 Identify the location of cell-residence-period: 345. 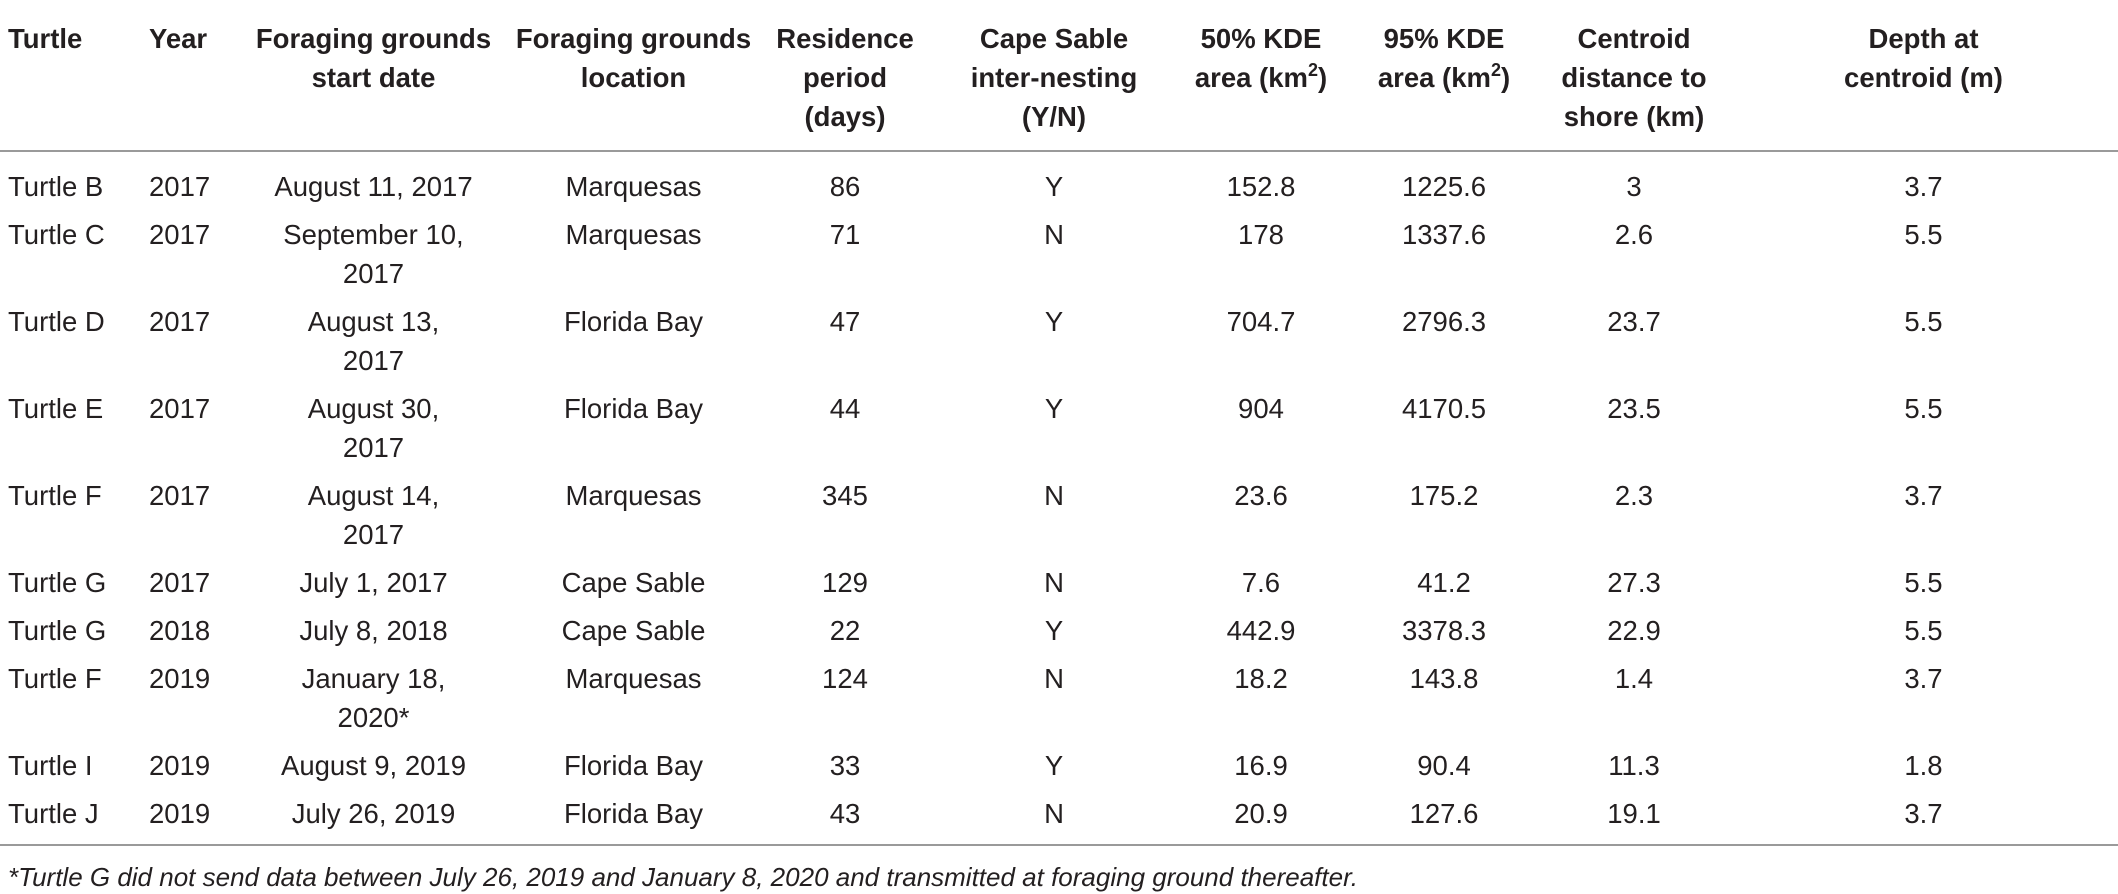
(845, 495).